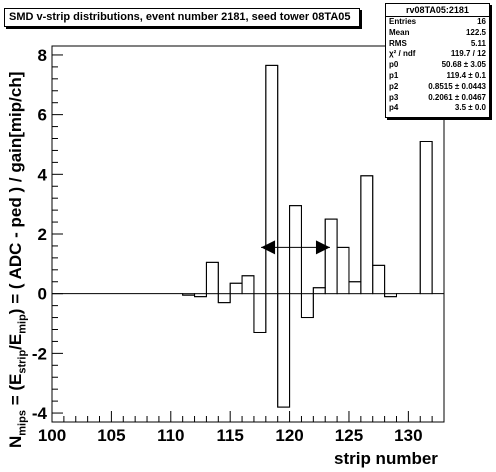 The width and height of the screenshot is (496, 472). I want to click on stats-label: χ² / ndf, so click(402, 54).